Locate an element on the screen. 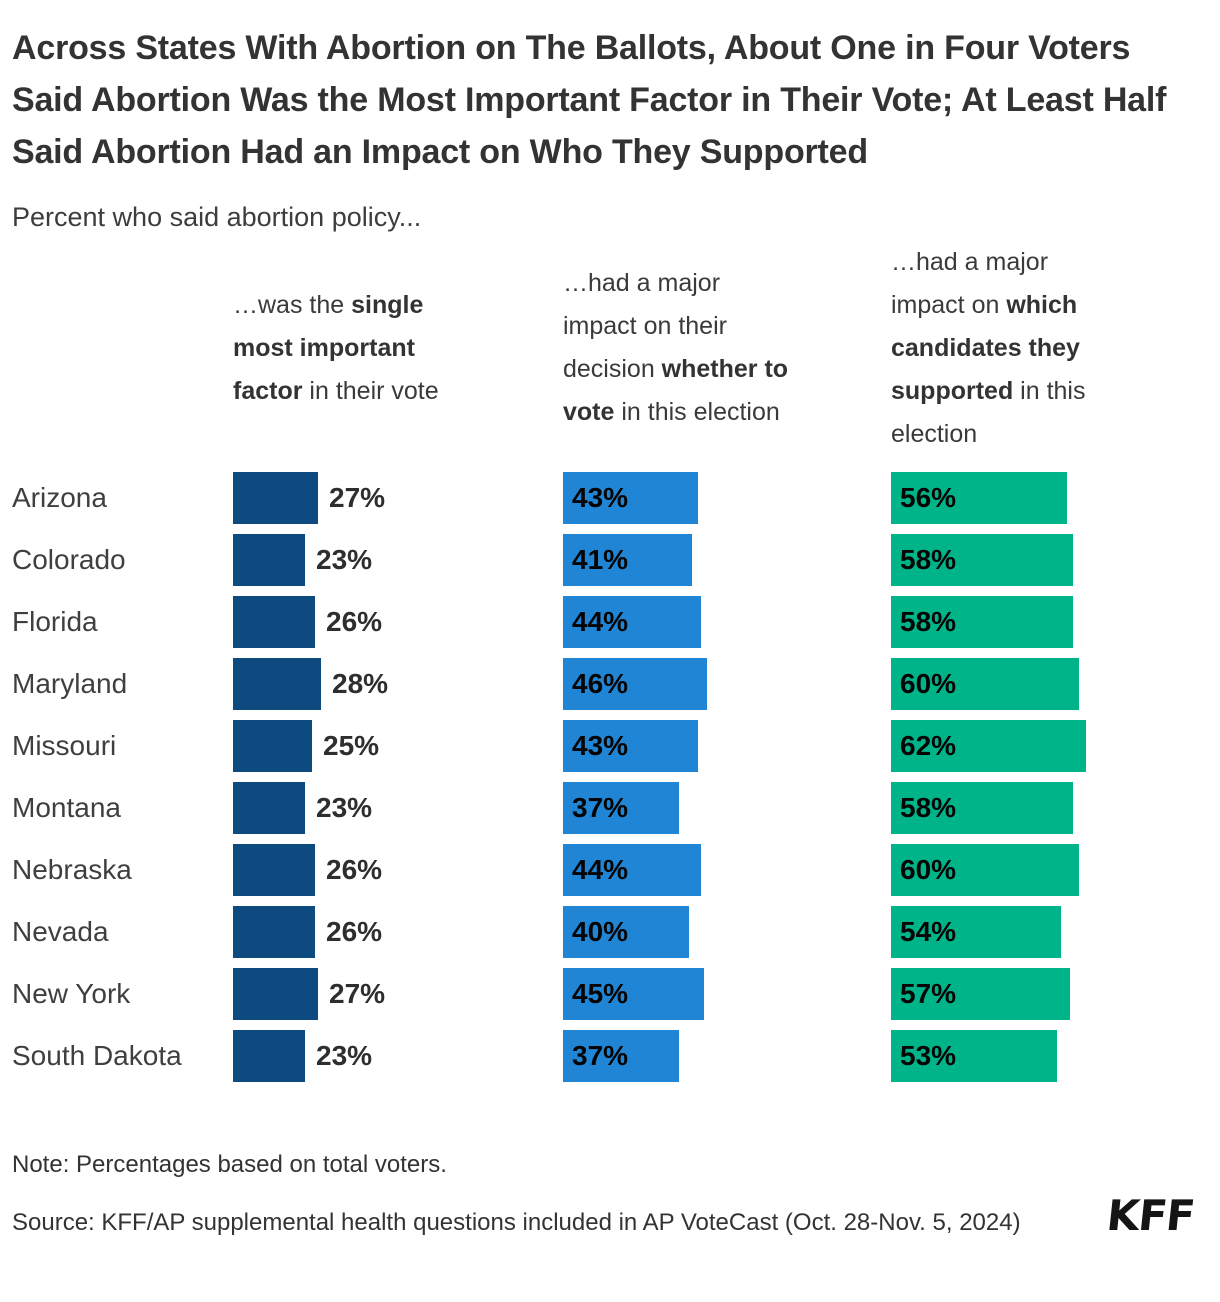 The image size is (1220, 1302). header-segment: …had a major impact on is located at coordinates (970, 283).